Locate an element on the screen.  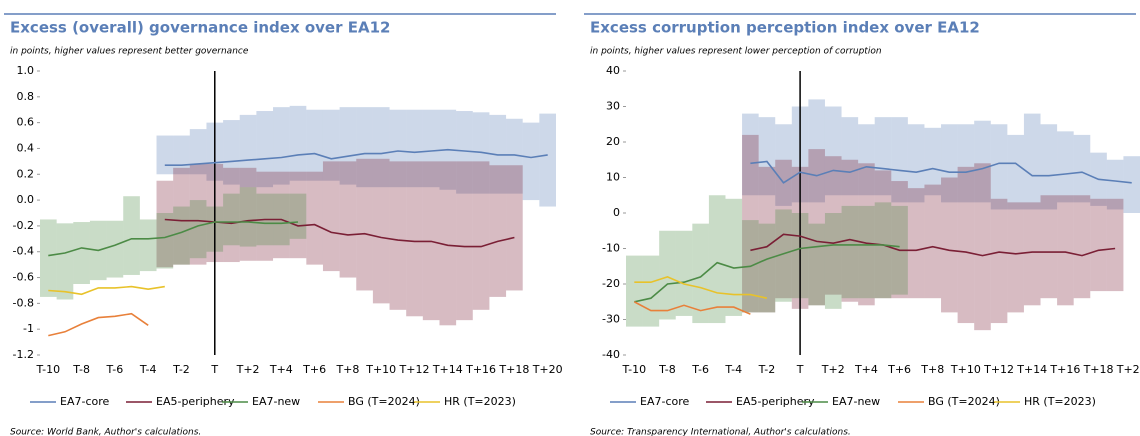
y-tick-label: 30 is located at coordinates (613, 106).